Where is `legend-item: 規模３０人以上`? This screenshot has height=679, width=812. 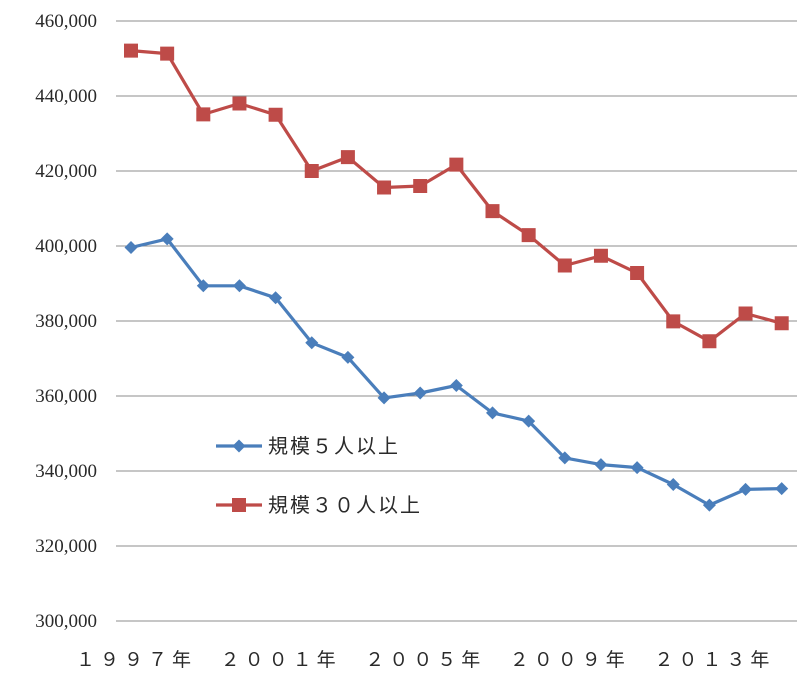
legend-item: 規模３０人以上 is located at coordinates (319, 505).